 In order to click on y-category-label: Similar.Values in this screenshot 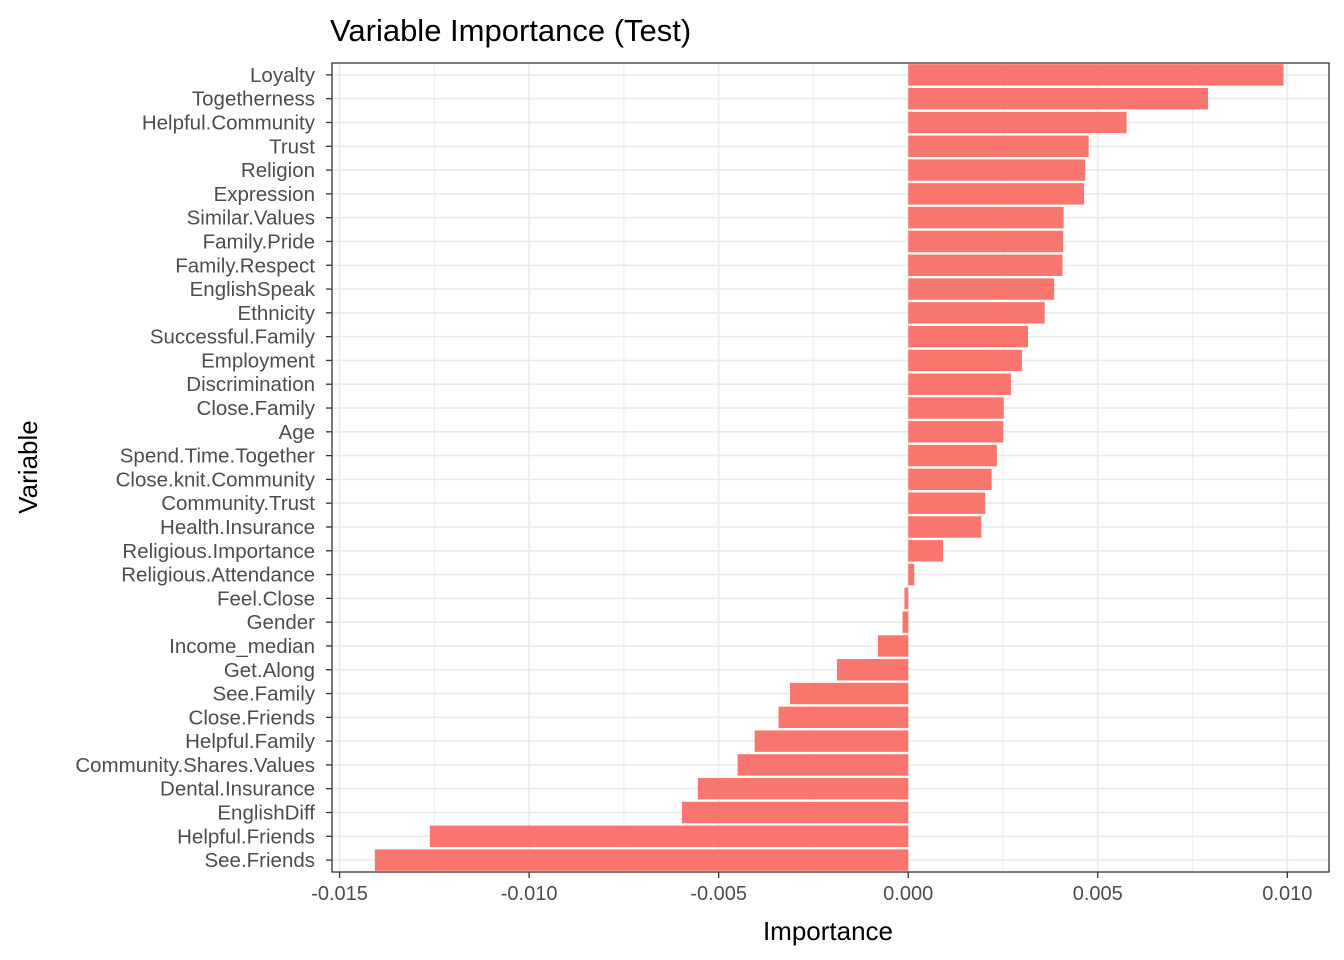, I will do `click(251, 218)`.